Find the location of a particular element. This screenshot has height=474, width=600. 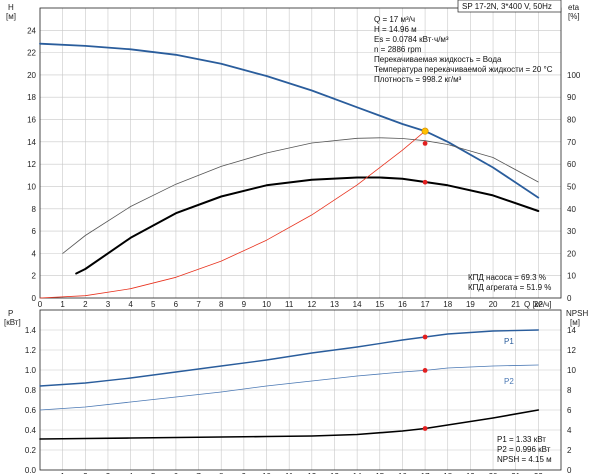

top-left-y-tick-label: 8 is located at coordinates (34, 209).